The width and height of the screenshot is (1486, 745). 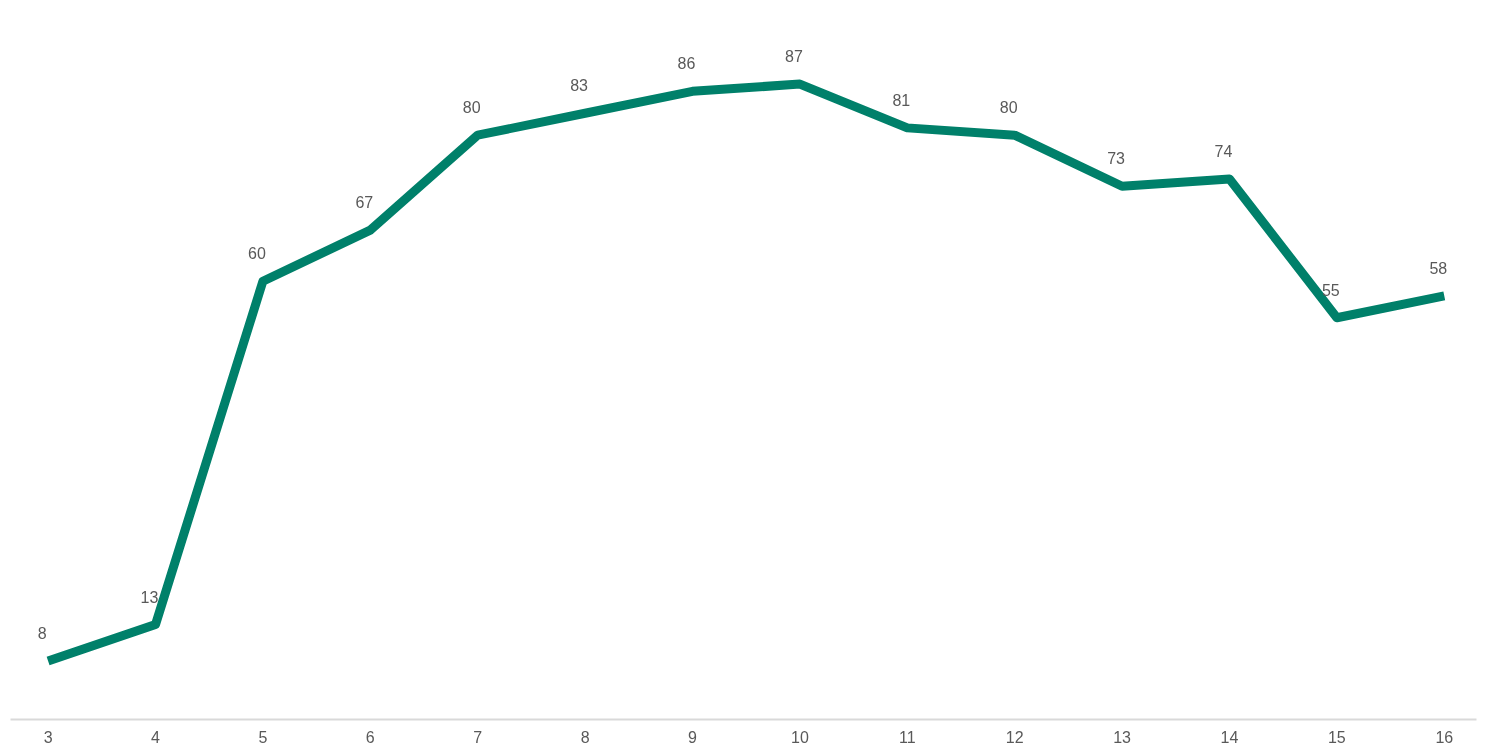 What do you see at coordinates (1122, 736) in the screenshot?
I see `x-tick-label: 13` at bounding box center [1122, 736].